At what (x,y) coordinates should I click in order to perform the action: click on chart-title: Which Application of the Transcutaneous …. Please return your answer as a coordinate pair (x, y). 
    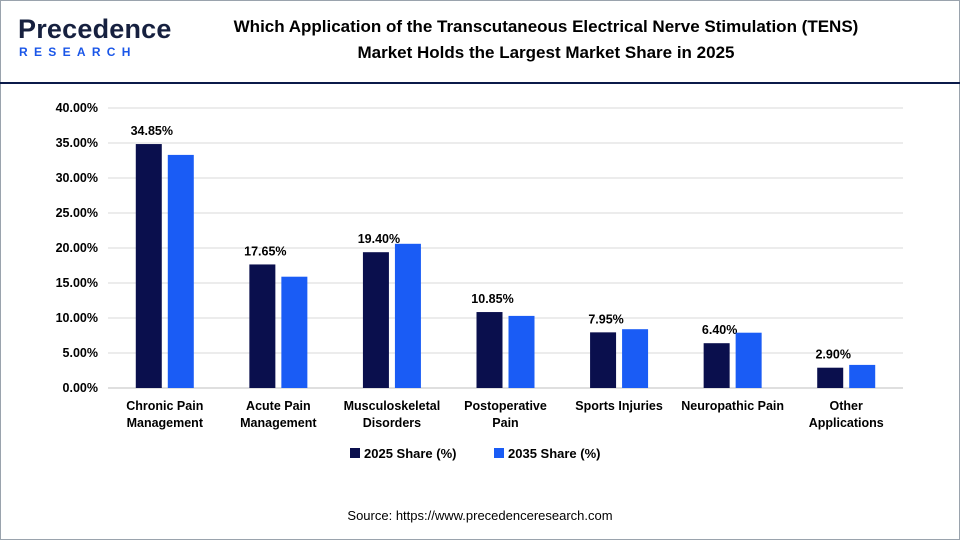
    Looking at the image, I should click on (546, 40).